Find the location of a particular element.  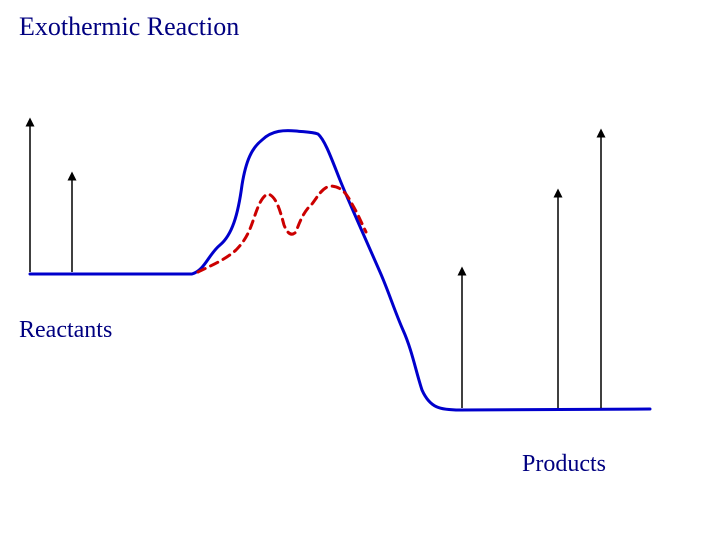

catalyzed-curve is located at coordinates (282, 229).